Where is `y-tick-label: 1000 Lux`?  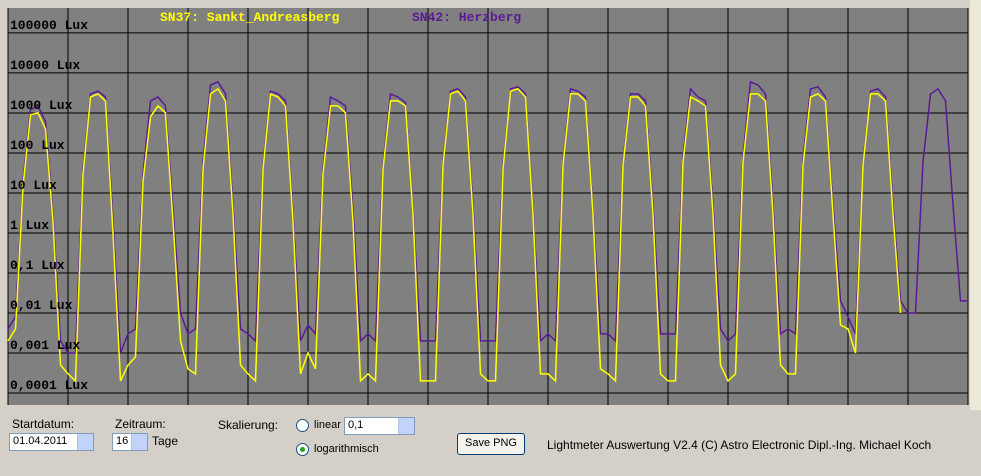 y-tick-label: 1000 Lux is located at coordinates (41, 105).